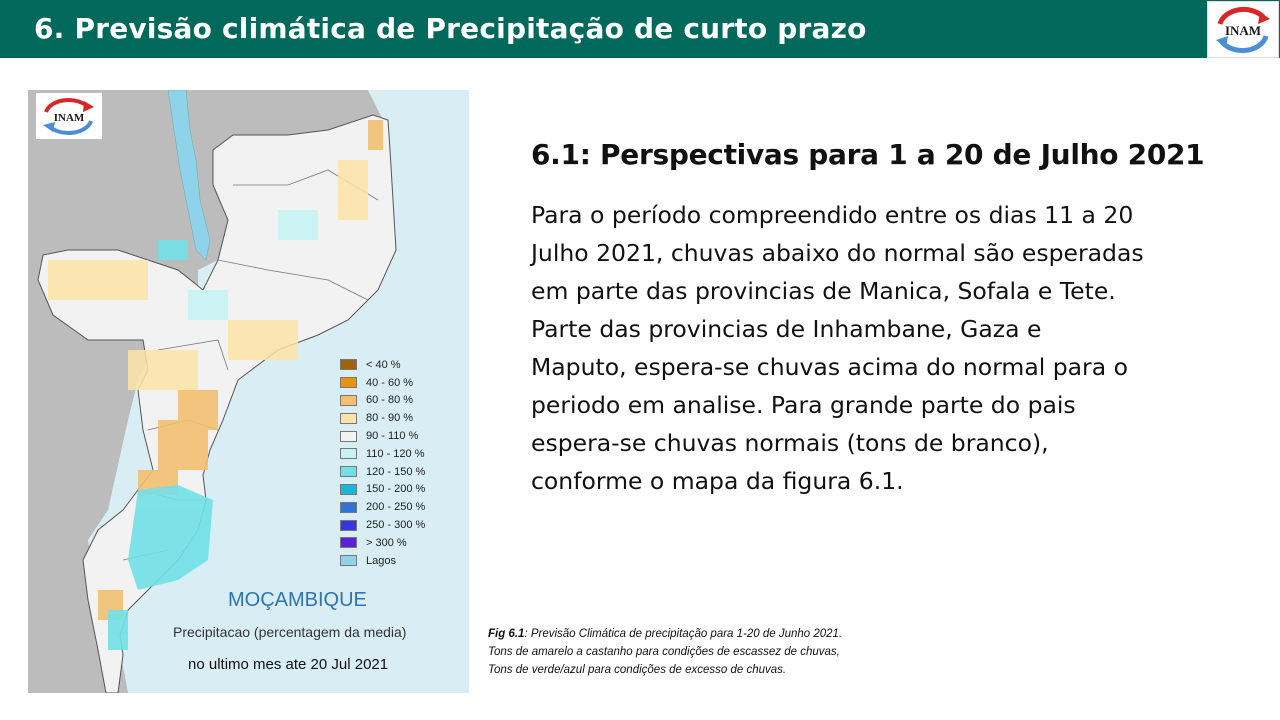  I want to click on lake-malawi, so click(189, 175).